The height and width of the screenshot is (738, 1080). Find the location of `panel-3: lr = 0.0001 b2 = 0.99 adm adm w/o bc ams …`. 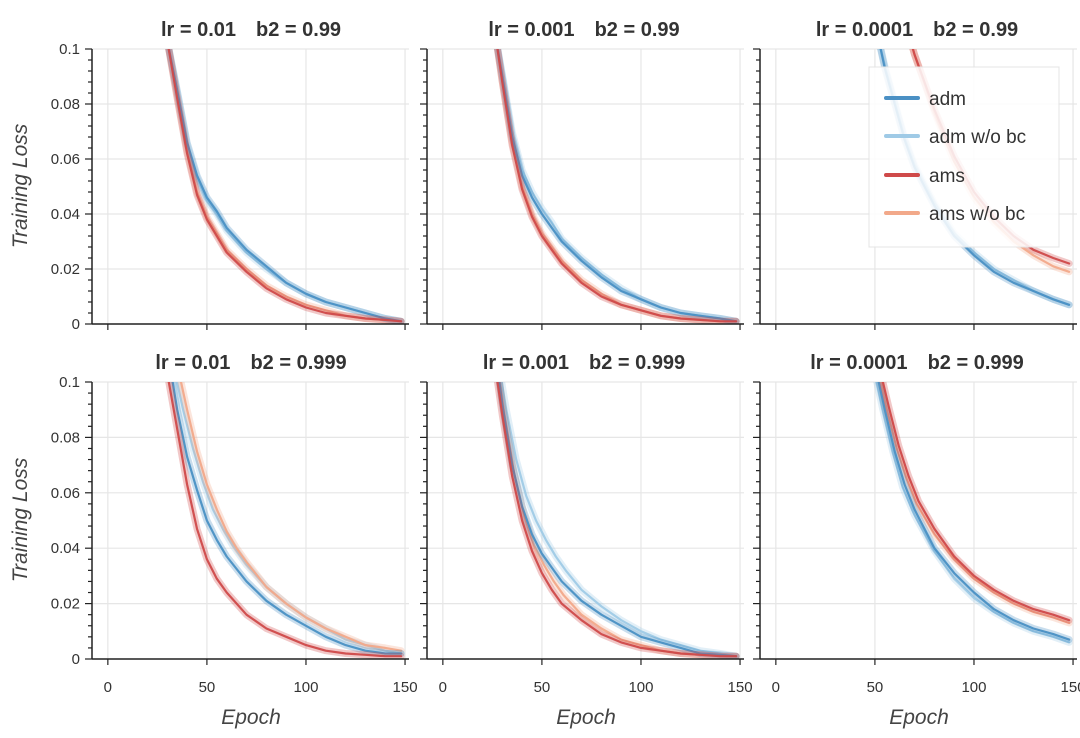

panel-3: lr = 0.0001 b2 = 0.99 adm adm w/o bc ams … is located at coordinates (915, 174).